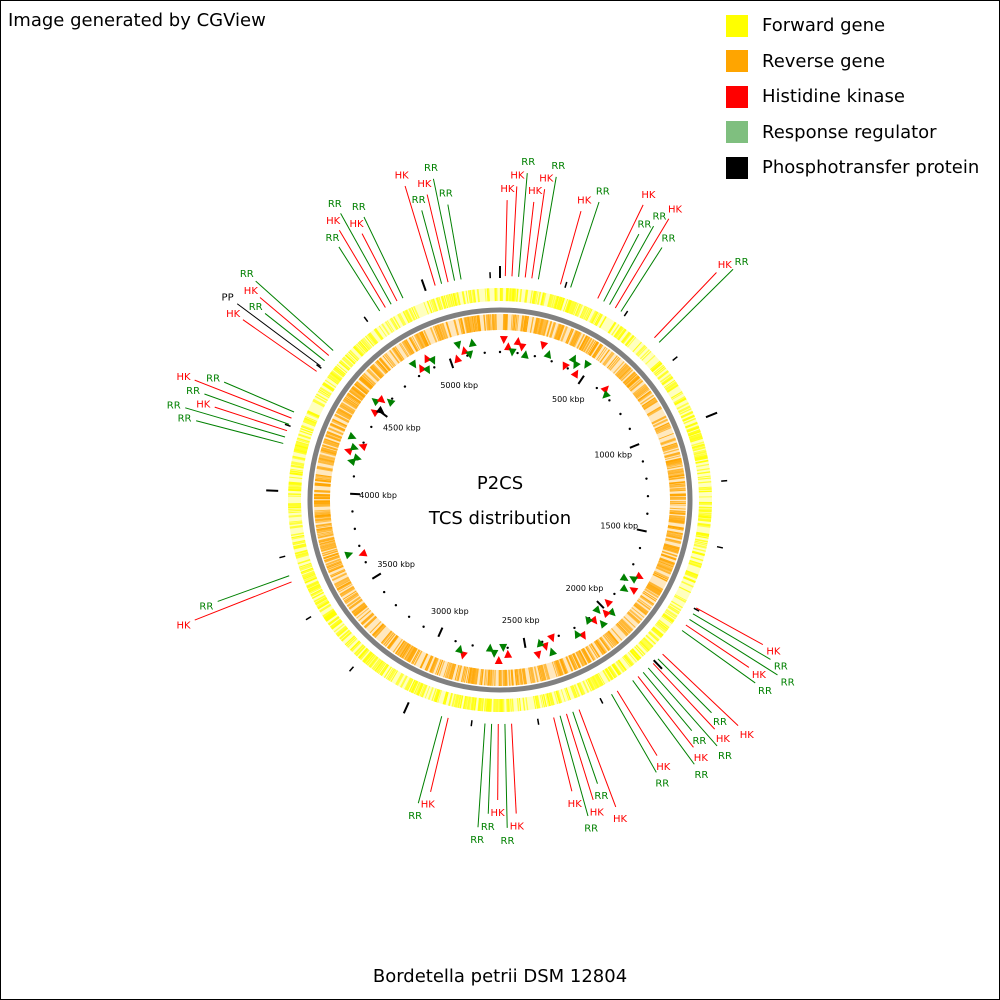 Image resolution: width=1000 pixels, height=1000 pixels. What do you see at coordinates (613, 454) in the screenshot?
I see `tick-label: 1000 kbp` at bounding box center [613, 454].